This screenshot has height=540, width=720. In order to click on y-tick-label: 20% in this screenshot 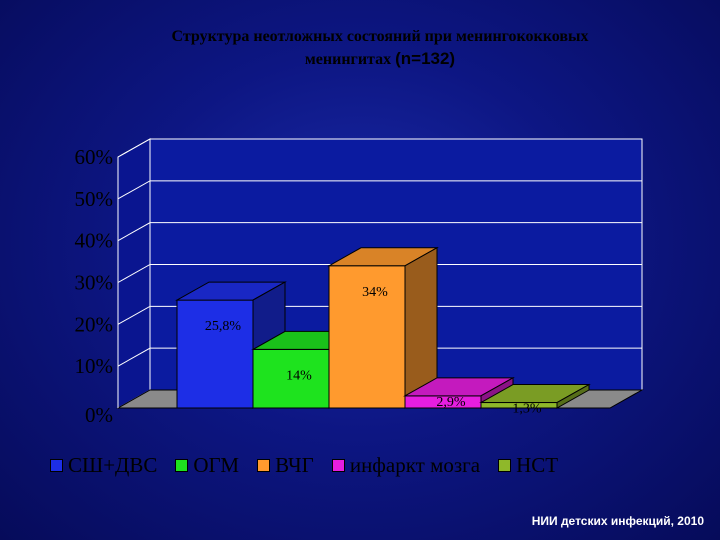, I will do `click(94, 324)`.